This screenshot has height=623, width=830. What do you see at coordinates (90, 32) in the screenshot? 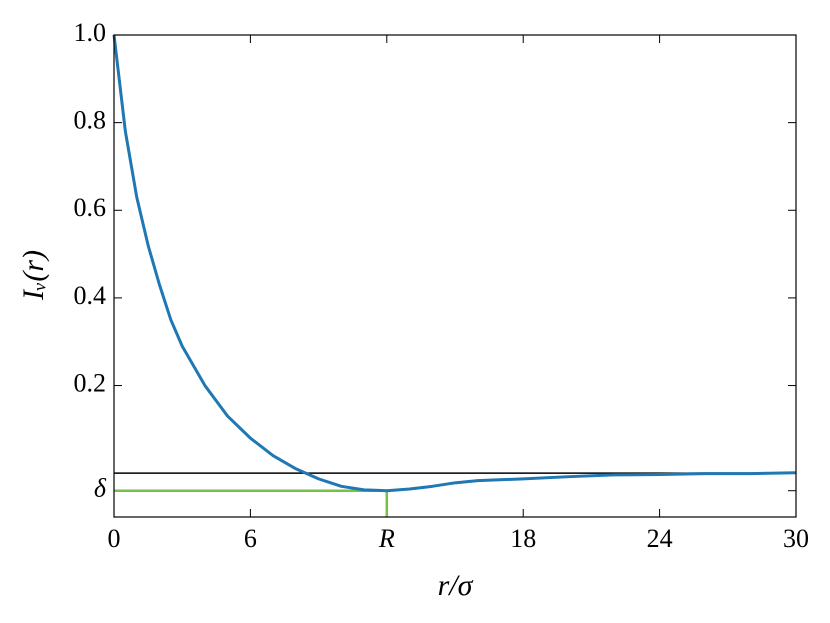
I see `y-tick-label: 1.0` at bounding box center [90, 32].